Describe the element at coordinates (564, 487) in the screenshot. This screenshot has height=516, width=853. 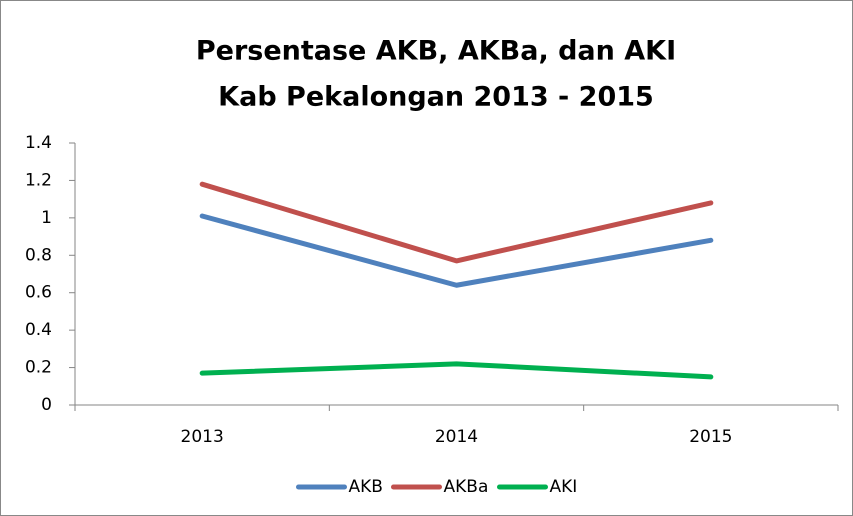
I see `legend-label: AKI` at that location.